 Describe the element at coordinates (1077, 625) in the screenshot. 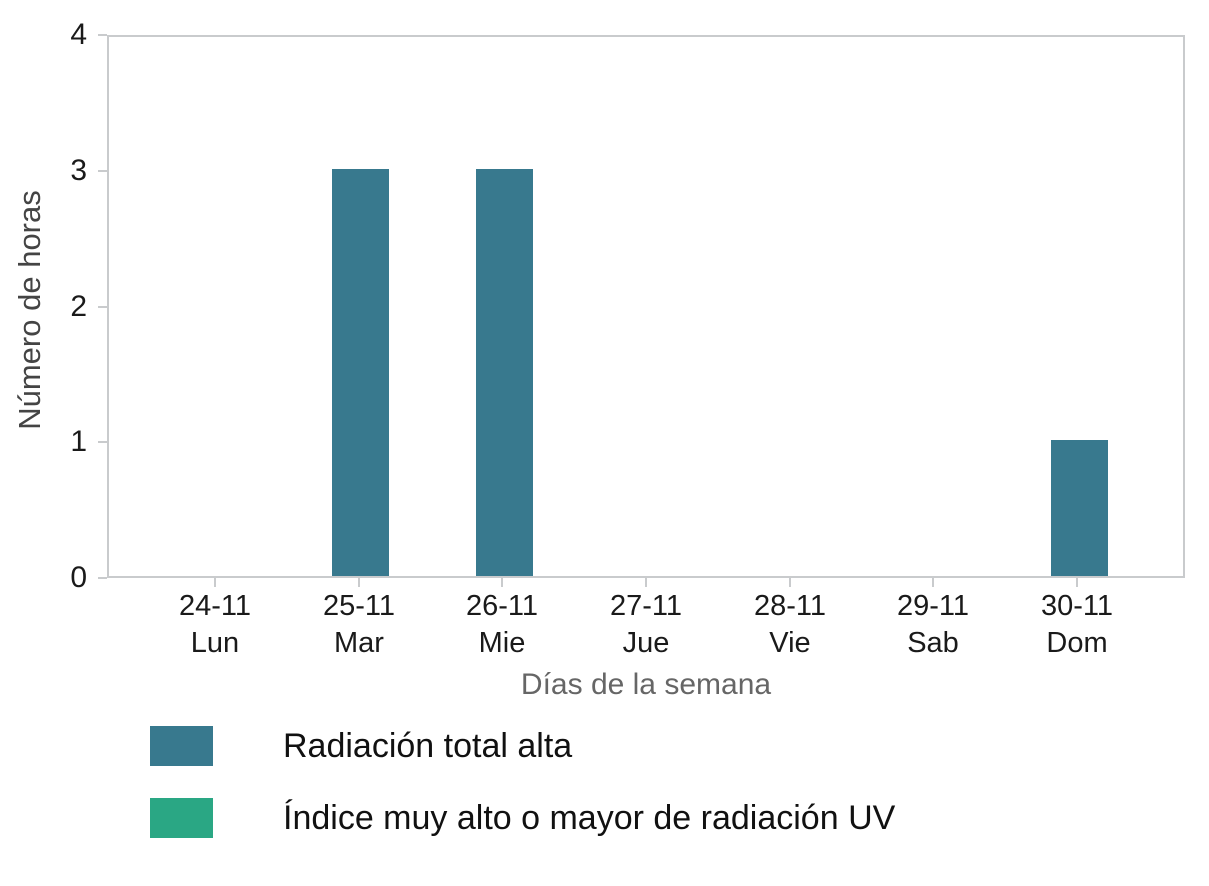

I see `x-tick-label: 30-11 Dom` at that location.